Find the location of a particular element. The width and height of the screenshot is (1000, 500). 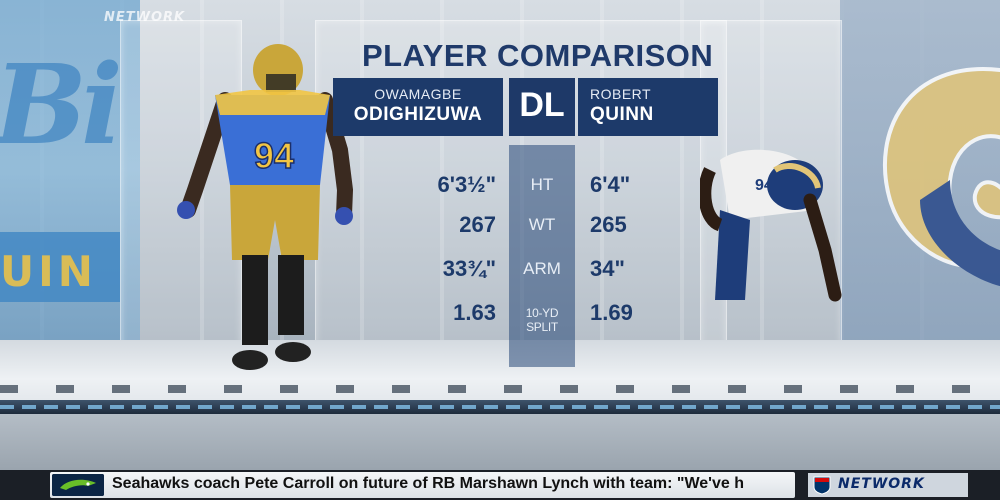

stat-row-height: 6'3½" HT 6'4" is located at coordinates (540, 187).